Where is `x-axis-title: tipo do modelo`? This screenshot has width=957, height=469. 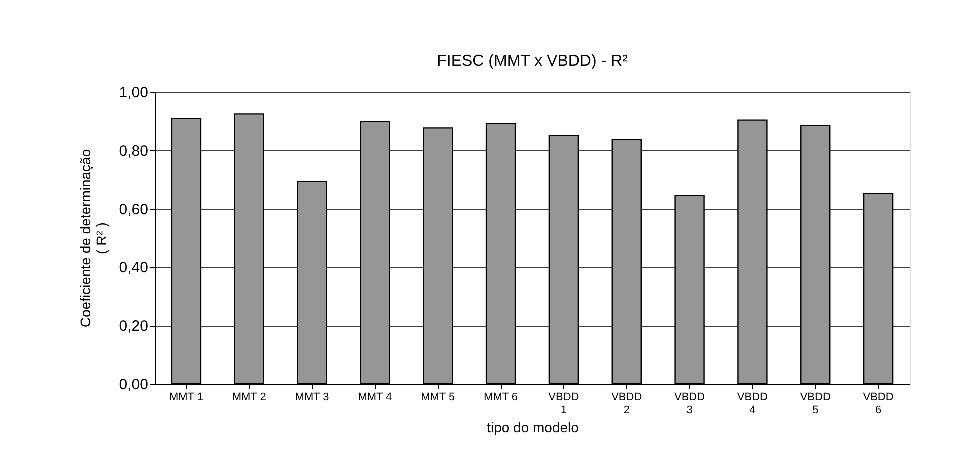 x-axis-title: tipo do modelo is located at coordinates (533, 428).